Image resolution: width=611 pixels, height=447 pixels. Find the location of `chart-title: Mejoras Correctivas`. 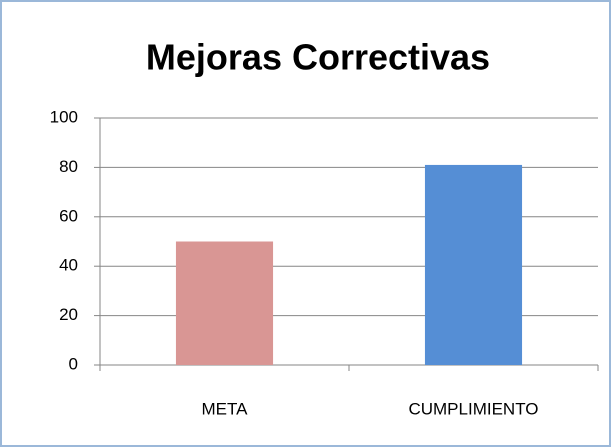

chart-title: Mejoras Correctivas is located at coordinates (318, 57).